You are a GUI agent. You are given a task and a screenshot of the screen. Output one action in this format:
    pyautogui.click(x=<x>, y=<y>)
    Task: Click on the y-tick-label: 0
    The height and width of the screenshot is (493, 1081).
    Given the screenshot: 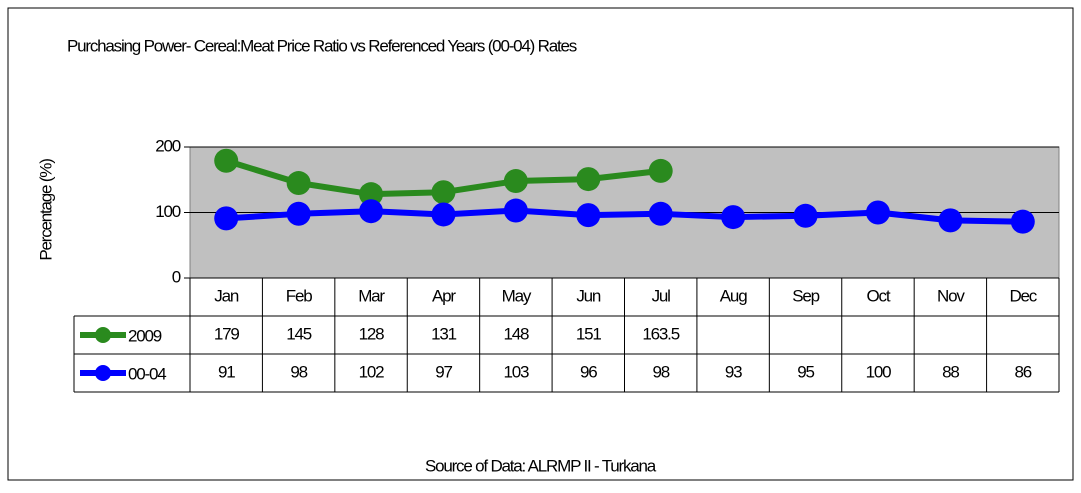 What is the action you would take?
    pyautogui.click(x=176, y=276)
    